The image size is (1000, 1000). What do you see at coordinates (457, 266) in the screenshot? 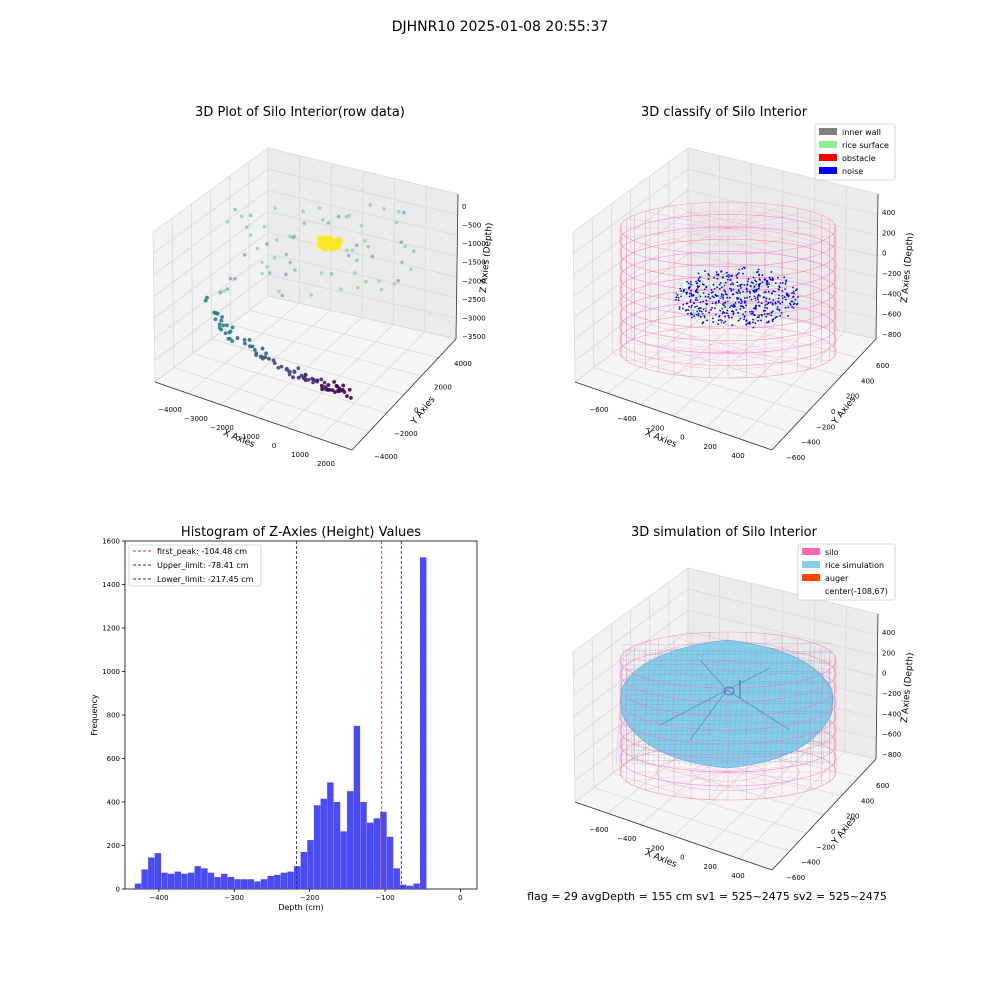
I see `raw3d-z-axis-line` at bounding box center [457, 266].